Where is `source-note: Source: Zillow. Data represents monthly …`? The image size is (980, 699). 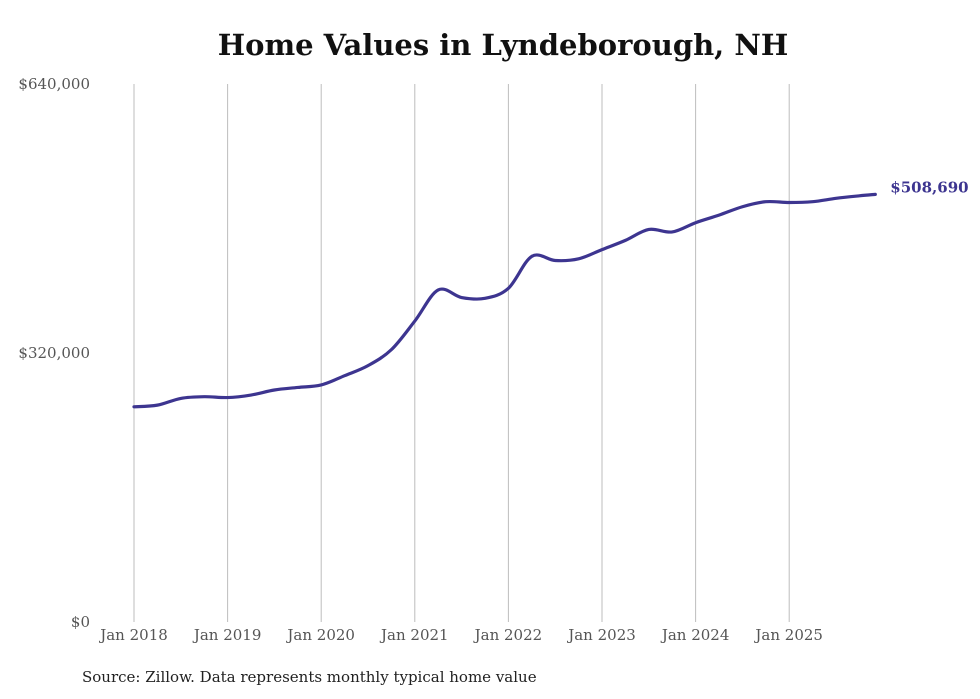 source-note: Source: Zillow. Data represents monthly … is located at coordinates (309, 677).